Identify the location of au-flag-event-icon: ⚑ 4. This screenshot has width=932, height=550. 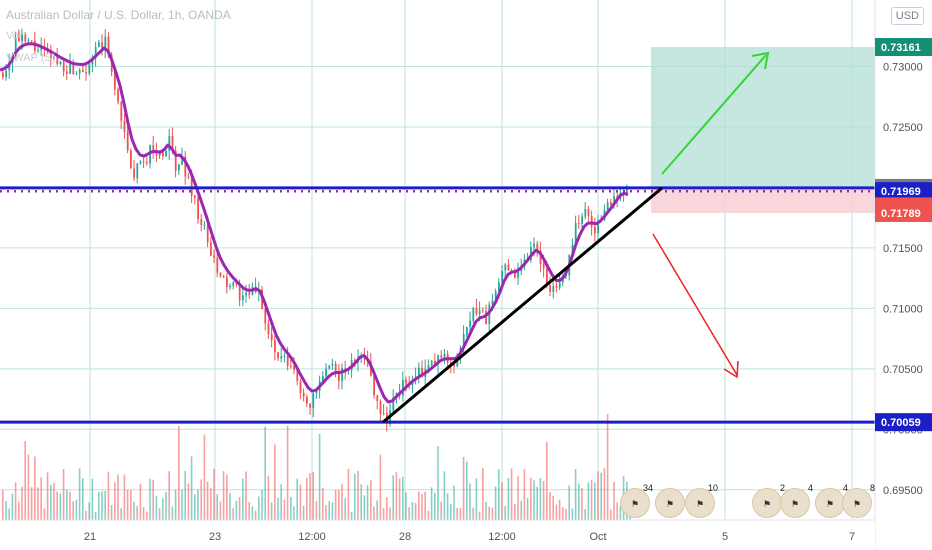
(796, 500).